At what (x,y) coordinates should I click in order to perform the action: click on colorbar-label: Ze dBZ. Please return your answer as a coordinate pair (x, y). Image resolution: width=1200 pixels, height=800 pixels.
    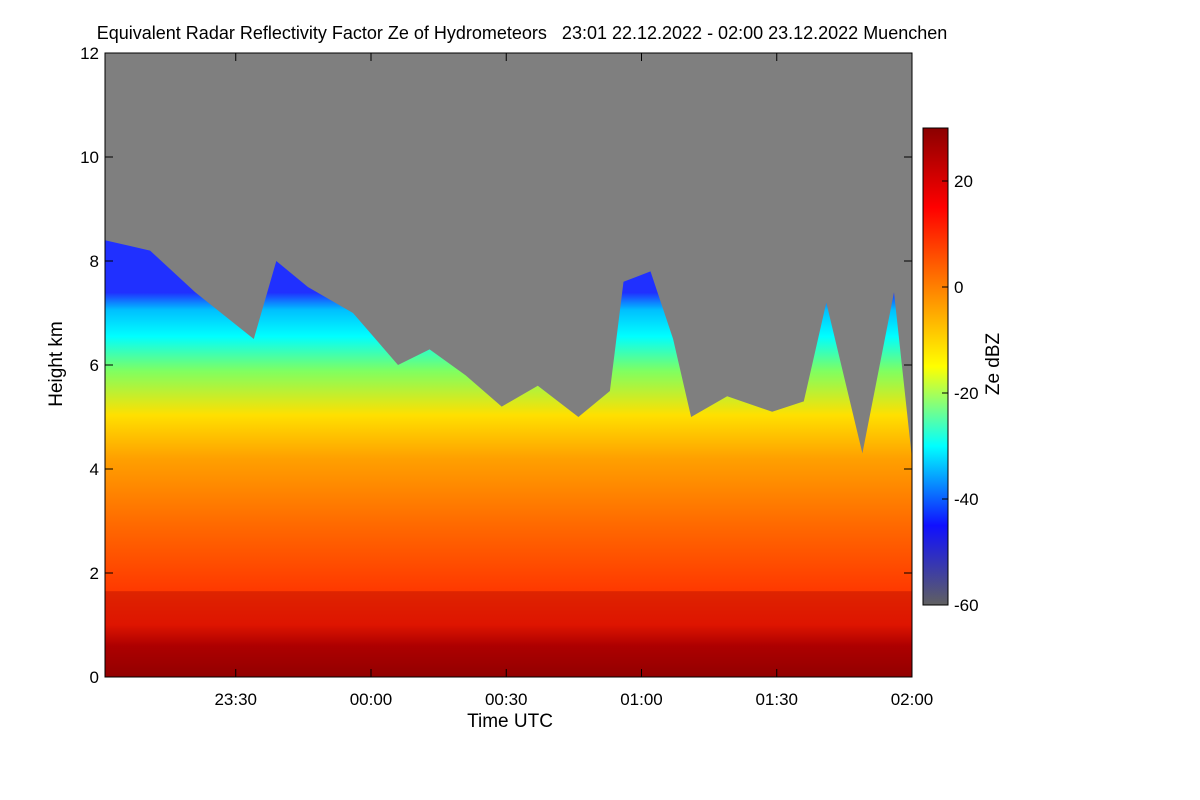
    Looking at the image, I should click on (993, 363).